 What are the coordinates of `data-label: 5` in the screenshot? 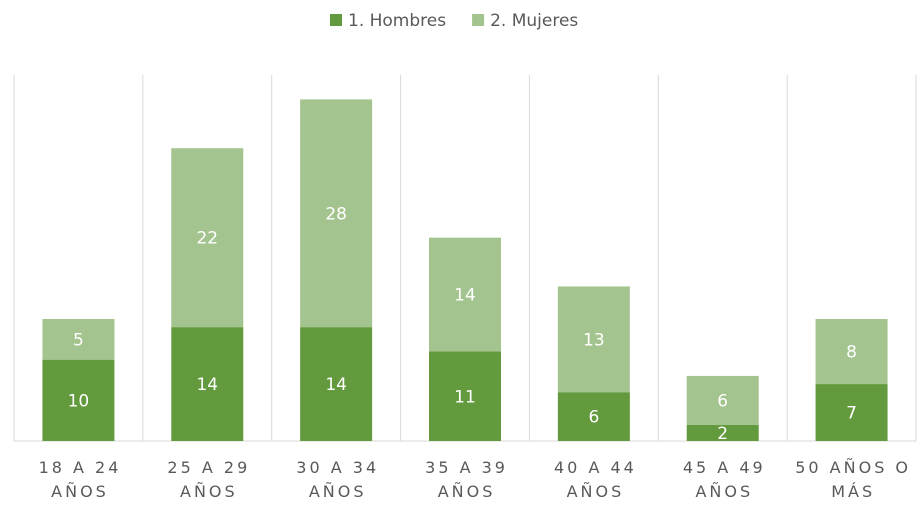 It's located at (78, 340).